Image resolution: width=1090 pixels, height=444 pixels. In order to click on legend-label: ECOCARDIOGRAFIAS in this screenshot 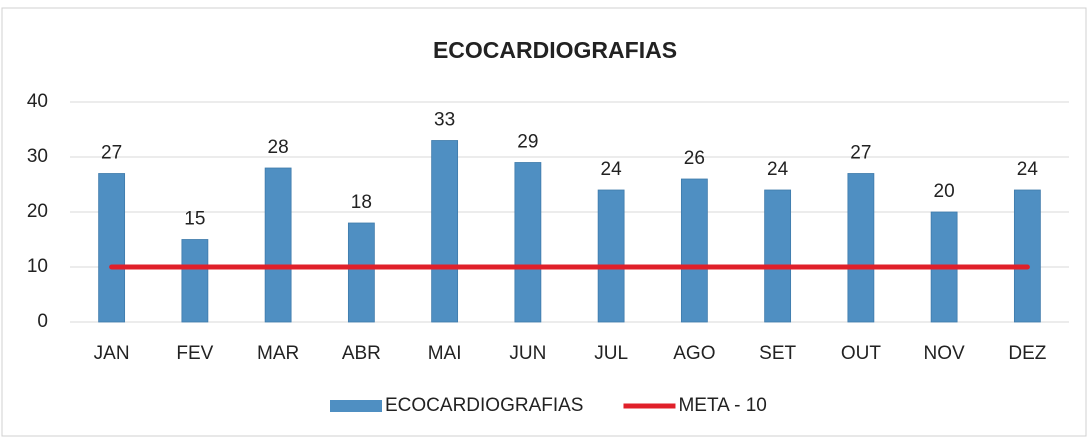, I will do `click(484, 405)`.